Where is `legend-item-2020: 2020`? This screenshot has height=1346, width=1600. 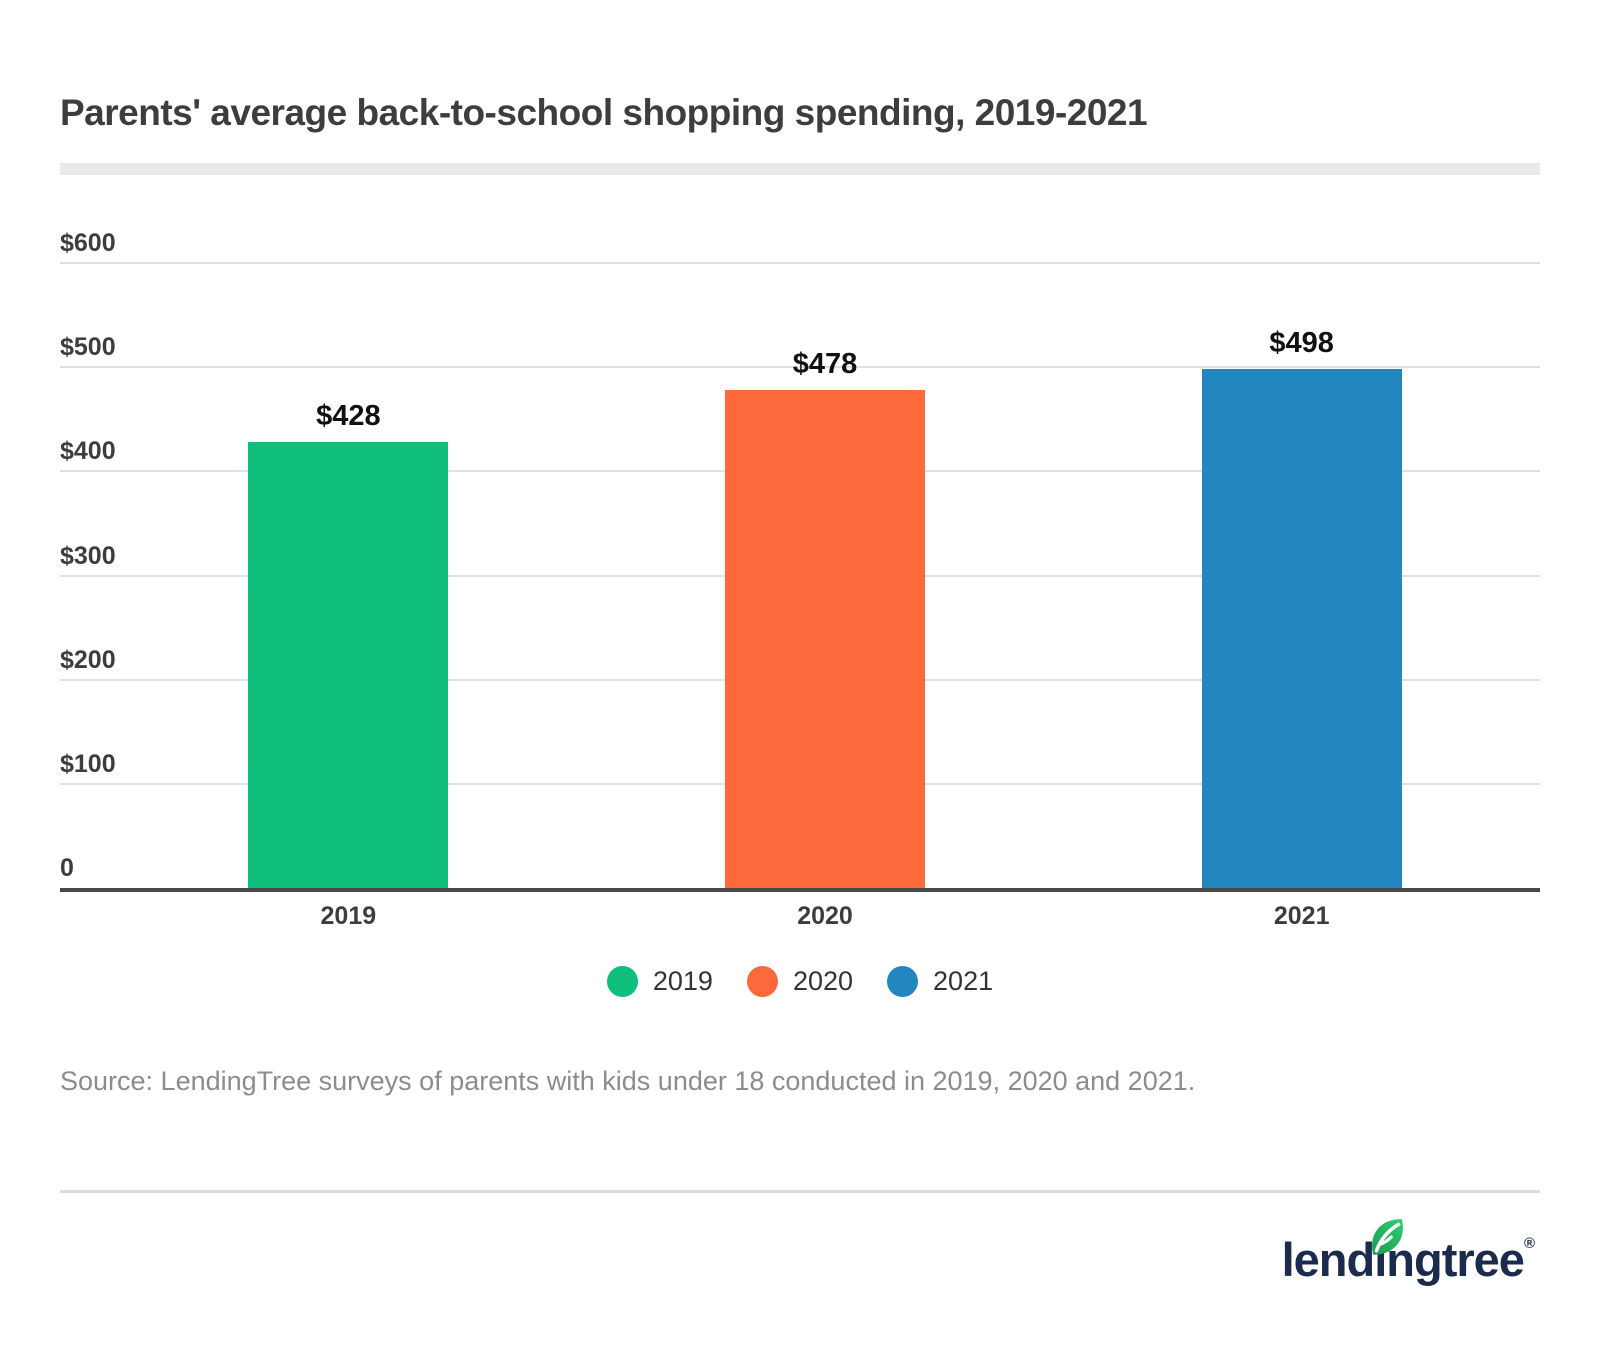
legend-item-2020: 2020 is located at coordinates (800, 981).